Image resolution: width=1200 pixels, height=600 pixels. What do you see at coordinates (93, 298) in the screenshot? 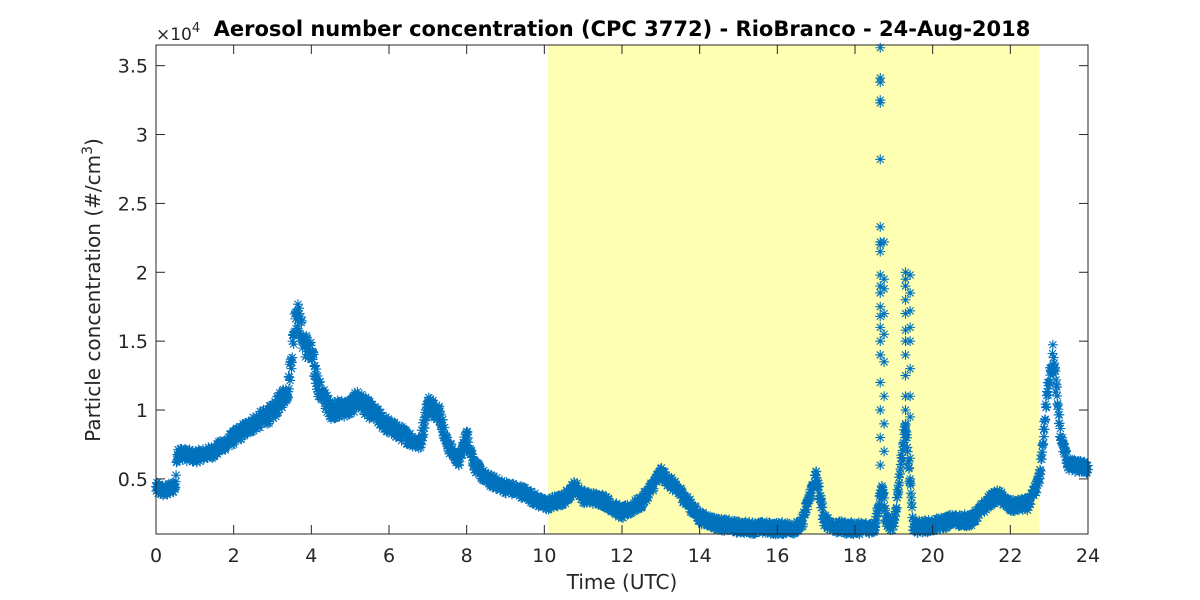
I see `y-axis-title-main: Particle concentration (#/cm` at bounding box center [93, 298].